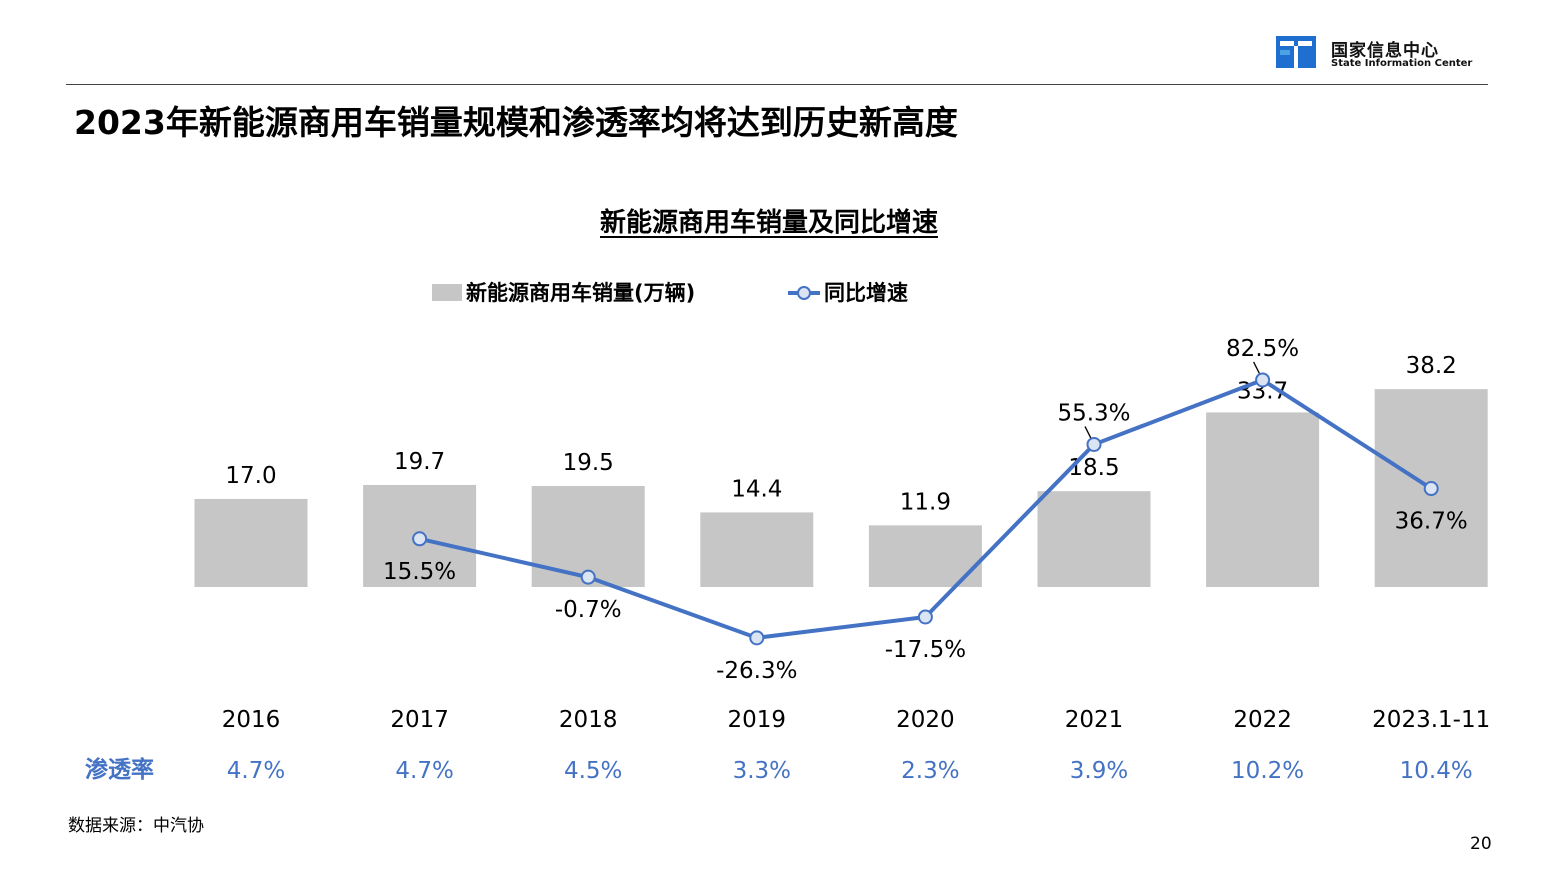 The width and height of the screenshot is (1559, 878). I want to click on penetration-rate-value: 3.9%, so click(1099, 771).